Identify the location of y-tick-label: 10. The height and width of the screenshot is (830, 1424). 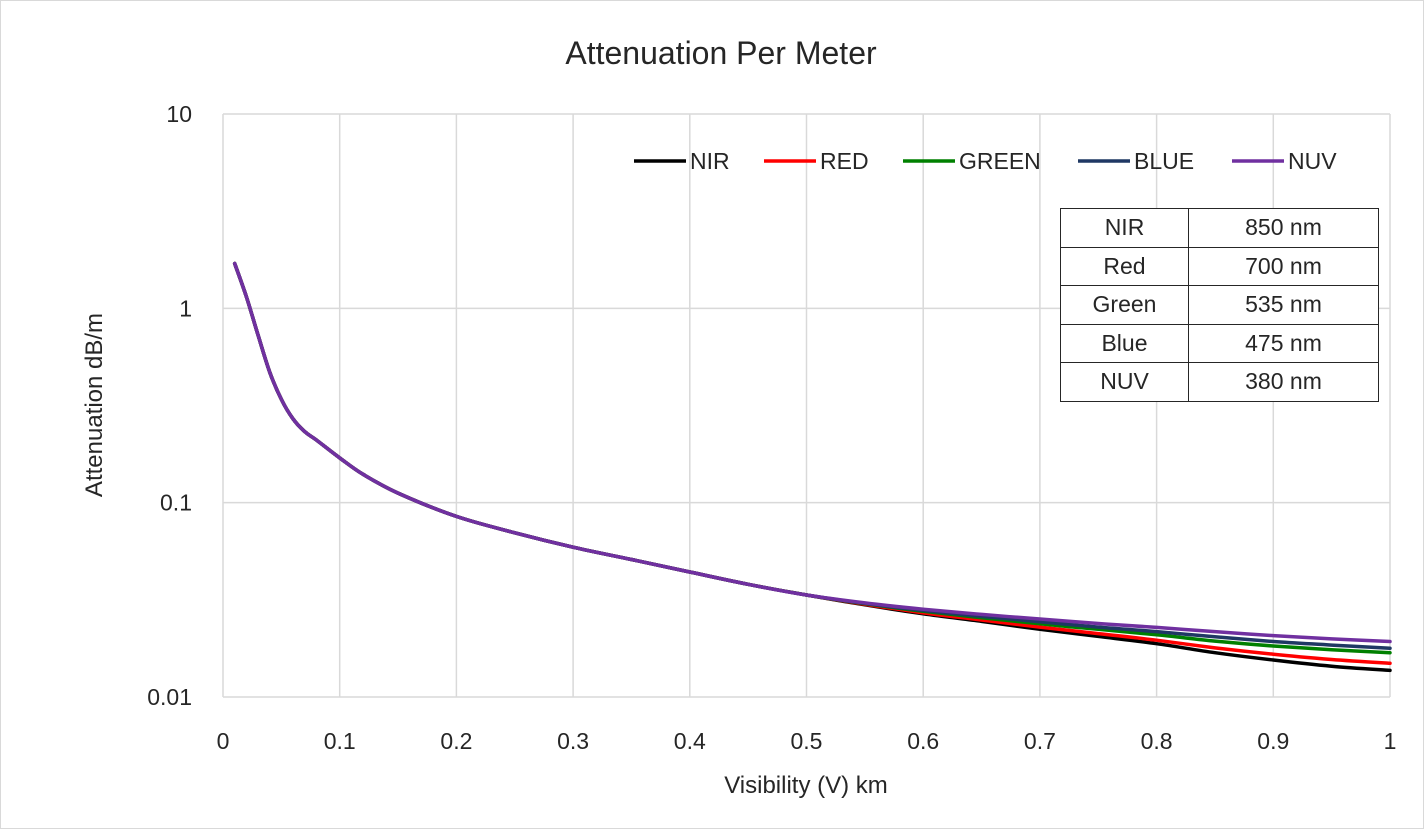
(179, 114).